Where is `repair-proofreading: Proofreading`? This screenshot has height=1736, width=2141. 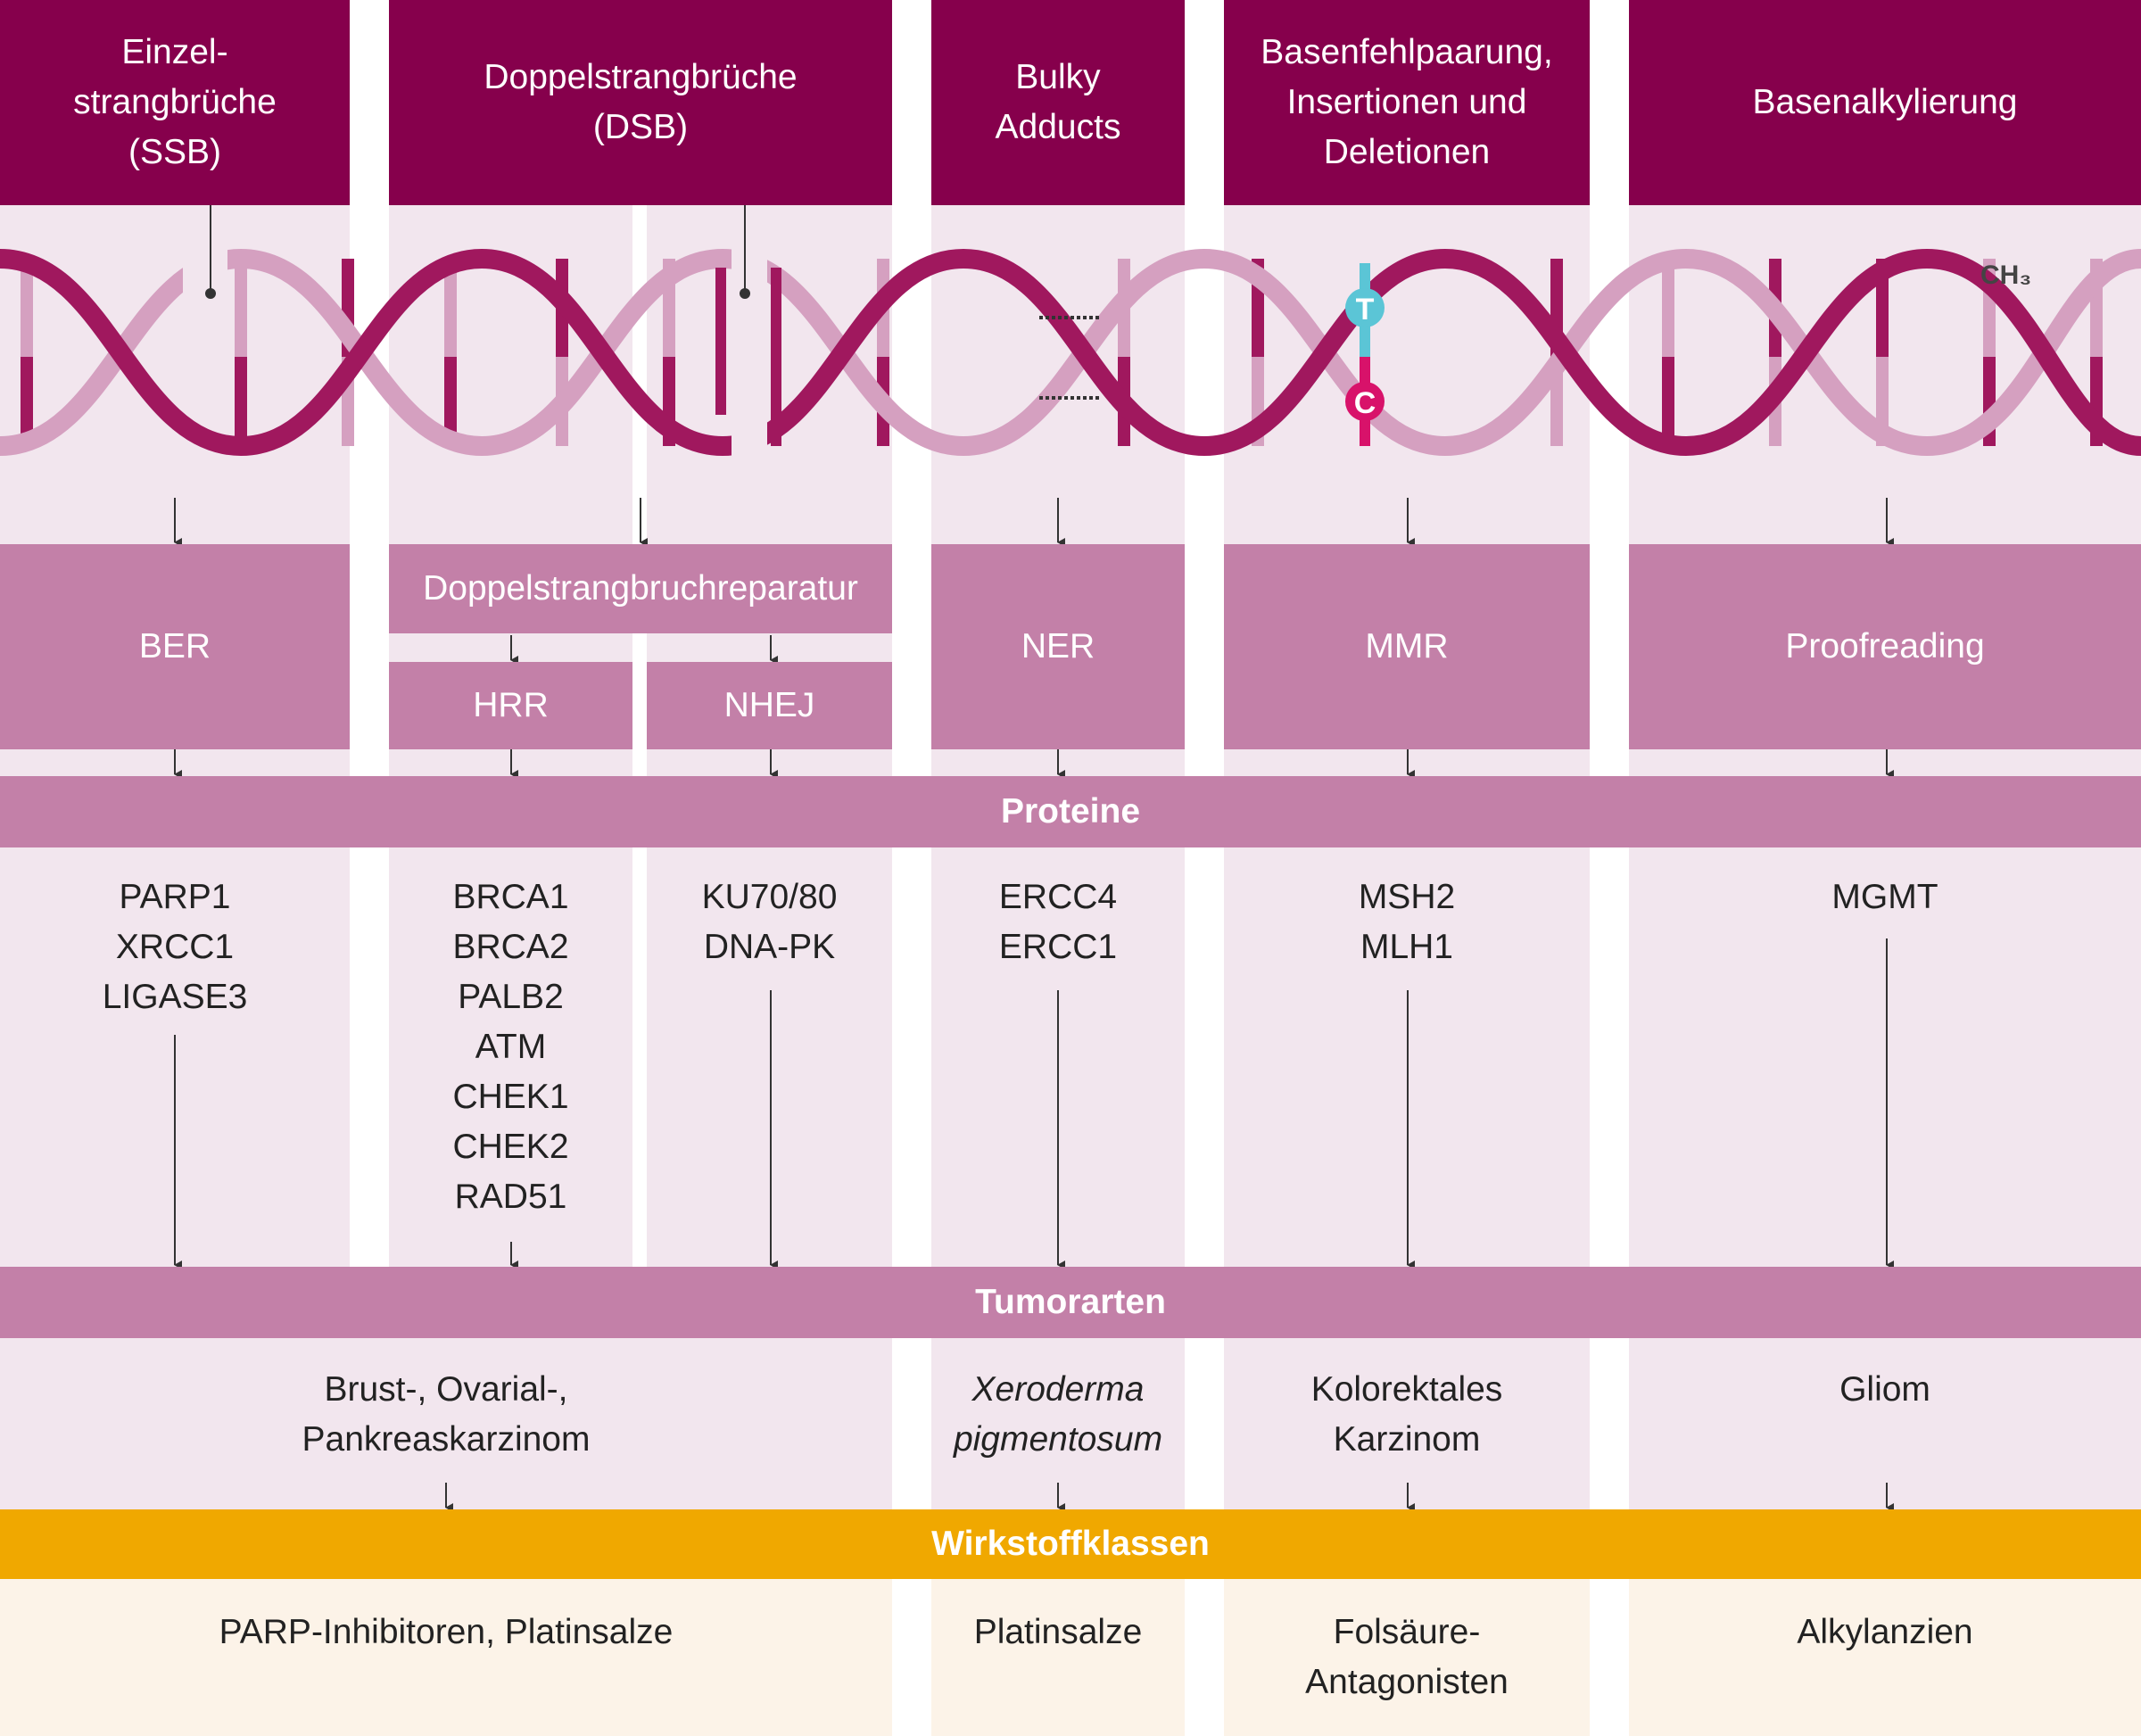
repair-proofreading: Proofreading is located at coordinates (1885, 646).